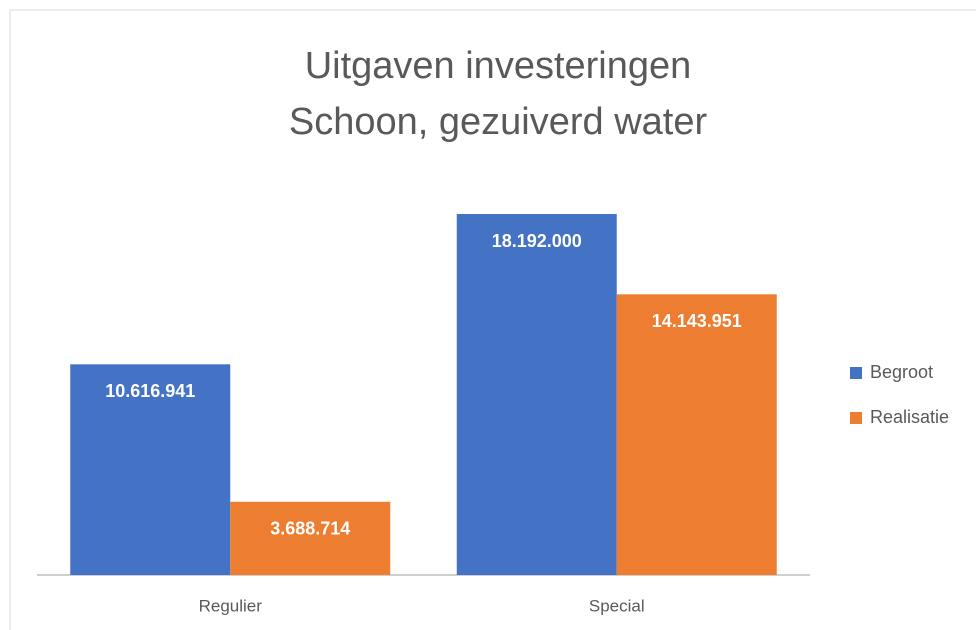 The width and height of the screenshot is (976, 630). What do you see at coordinates (901, 372) in the screenshot?
I see `legend-label: Begroot` at bounding box center [901, 372].